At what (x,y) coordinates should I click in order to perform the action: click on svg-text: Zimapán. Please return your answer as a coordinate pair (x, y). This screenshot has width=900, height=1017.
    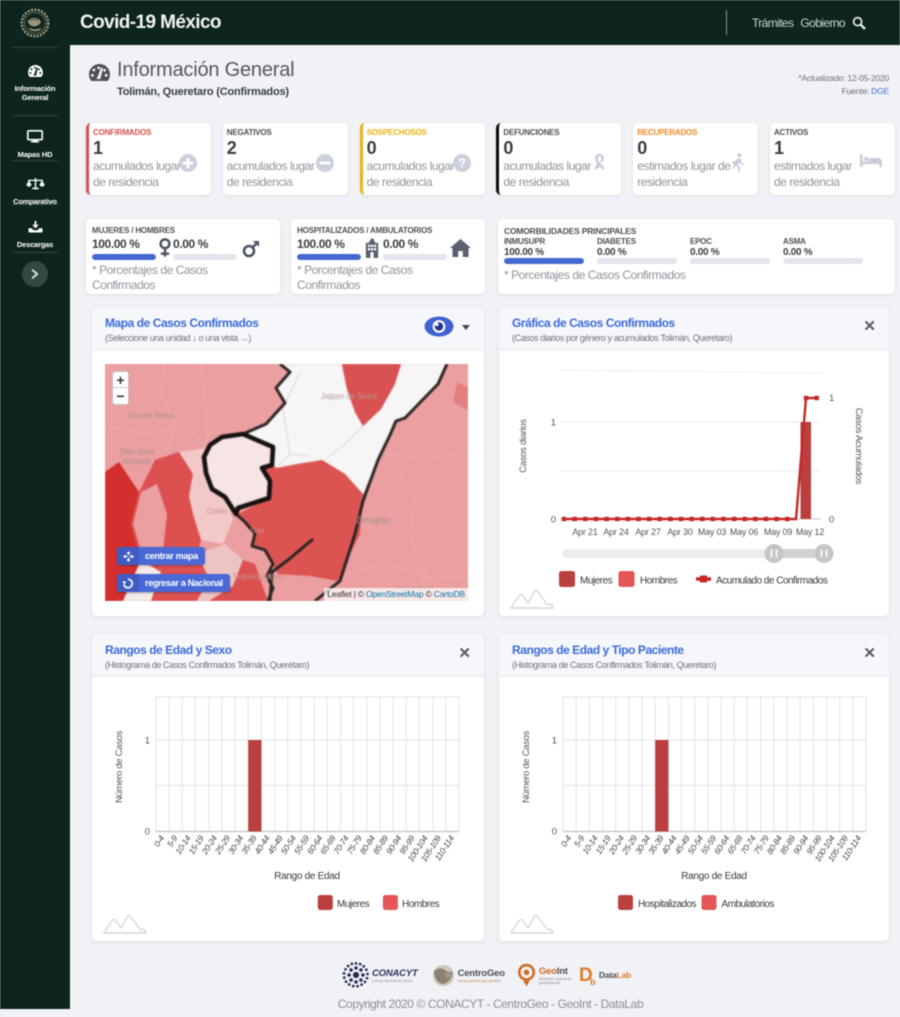
    Looking at the image, I should click on (372, 520).